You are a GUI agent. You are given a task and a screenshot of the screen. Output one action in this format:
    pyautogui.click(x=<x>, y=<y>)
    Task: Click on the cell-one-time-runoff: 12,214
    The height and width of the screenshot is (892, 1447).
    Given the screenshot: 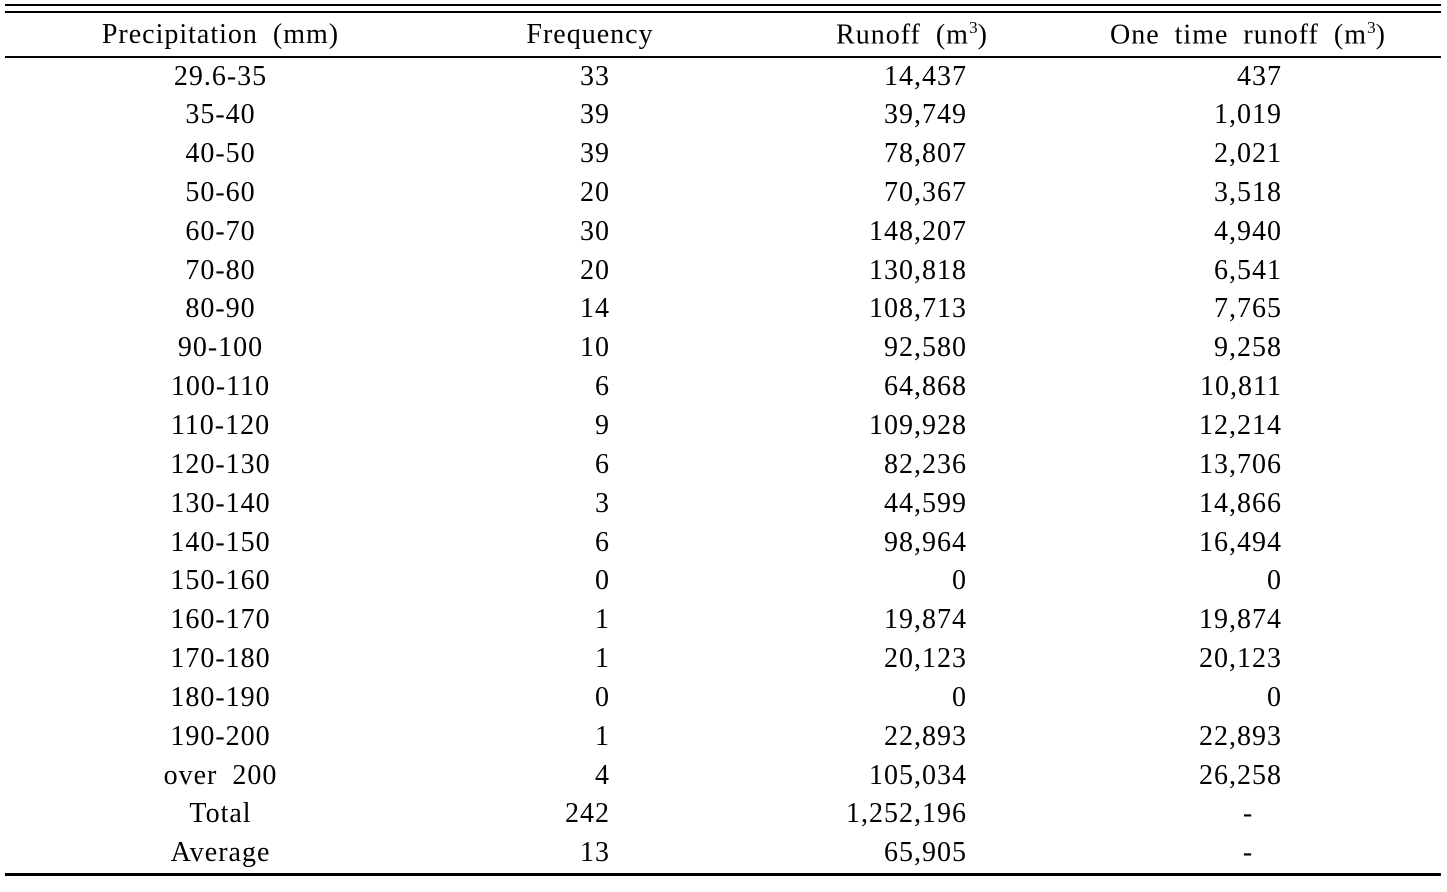 What is the action you would take?
    pyautogui.click(x=1240, y=426)
    